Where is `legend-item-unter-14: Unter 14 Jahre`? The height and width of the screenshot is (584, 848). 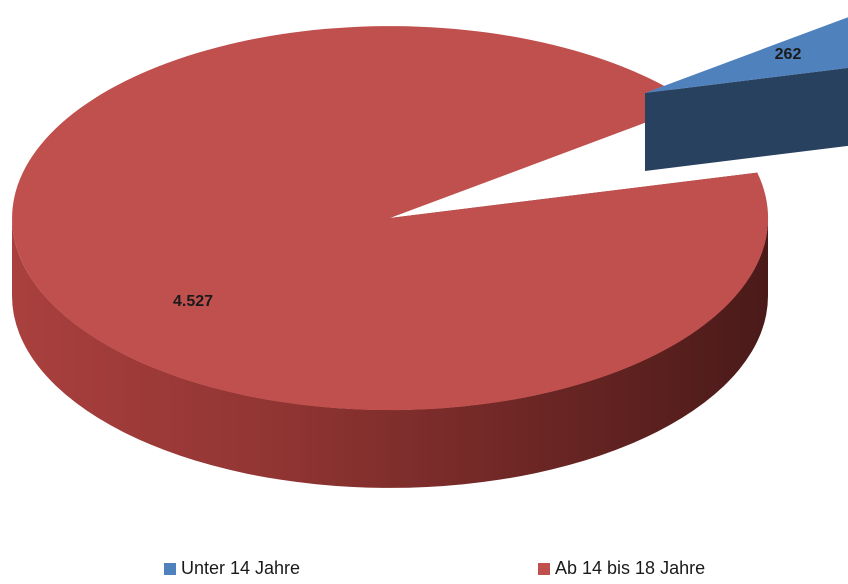
legend-item-unter-14: Unter 14 Jahre is located at coordinates (232, 568).